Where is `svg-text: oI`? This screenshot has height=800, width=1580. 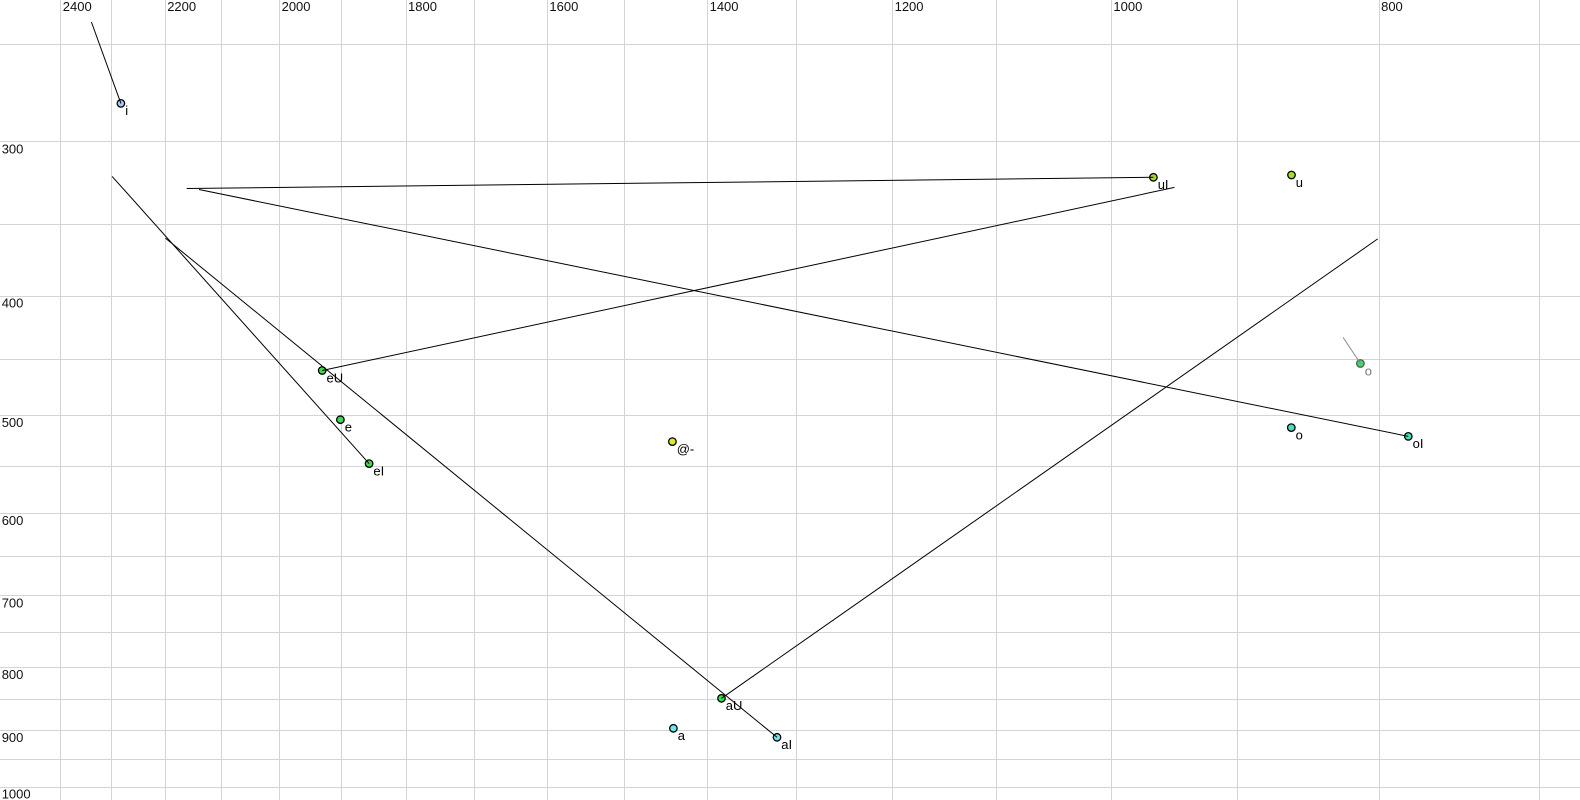 svg-text: oI is located at coordinates (1418, 443).